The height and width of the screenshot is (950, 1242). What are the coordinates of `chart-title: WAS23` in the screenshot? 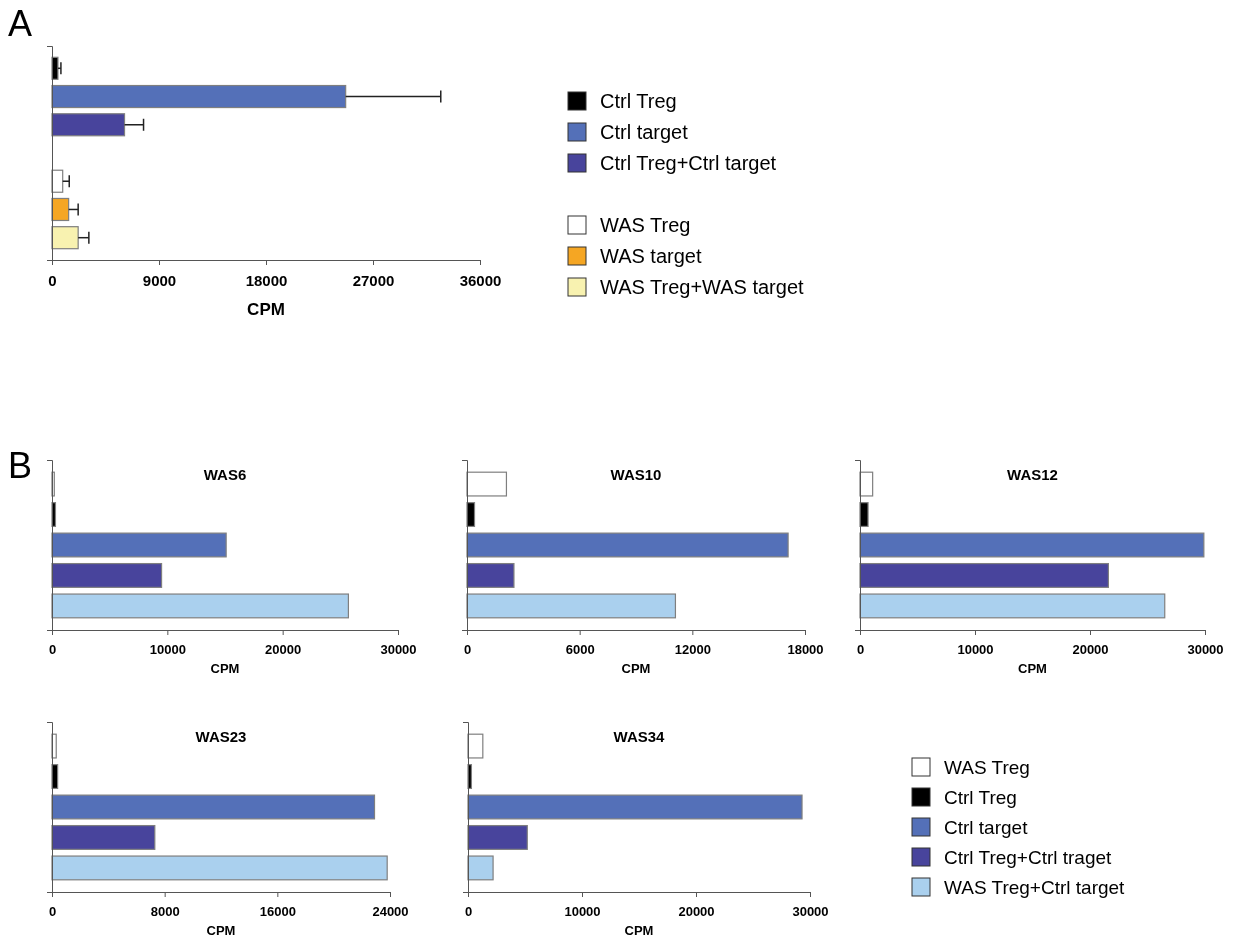 It's located at (221, 736).